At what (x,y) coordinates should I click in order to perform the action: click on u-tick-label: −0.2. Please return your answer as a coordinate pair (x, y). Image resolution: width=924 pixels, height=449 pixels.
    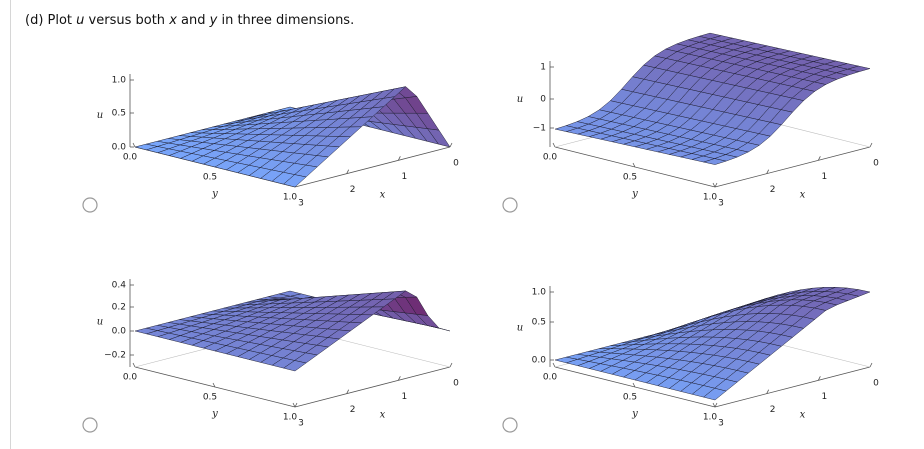
    Looking at the image, I should click on (115, 356).